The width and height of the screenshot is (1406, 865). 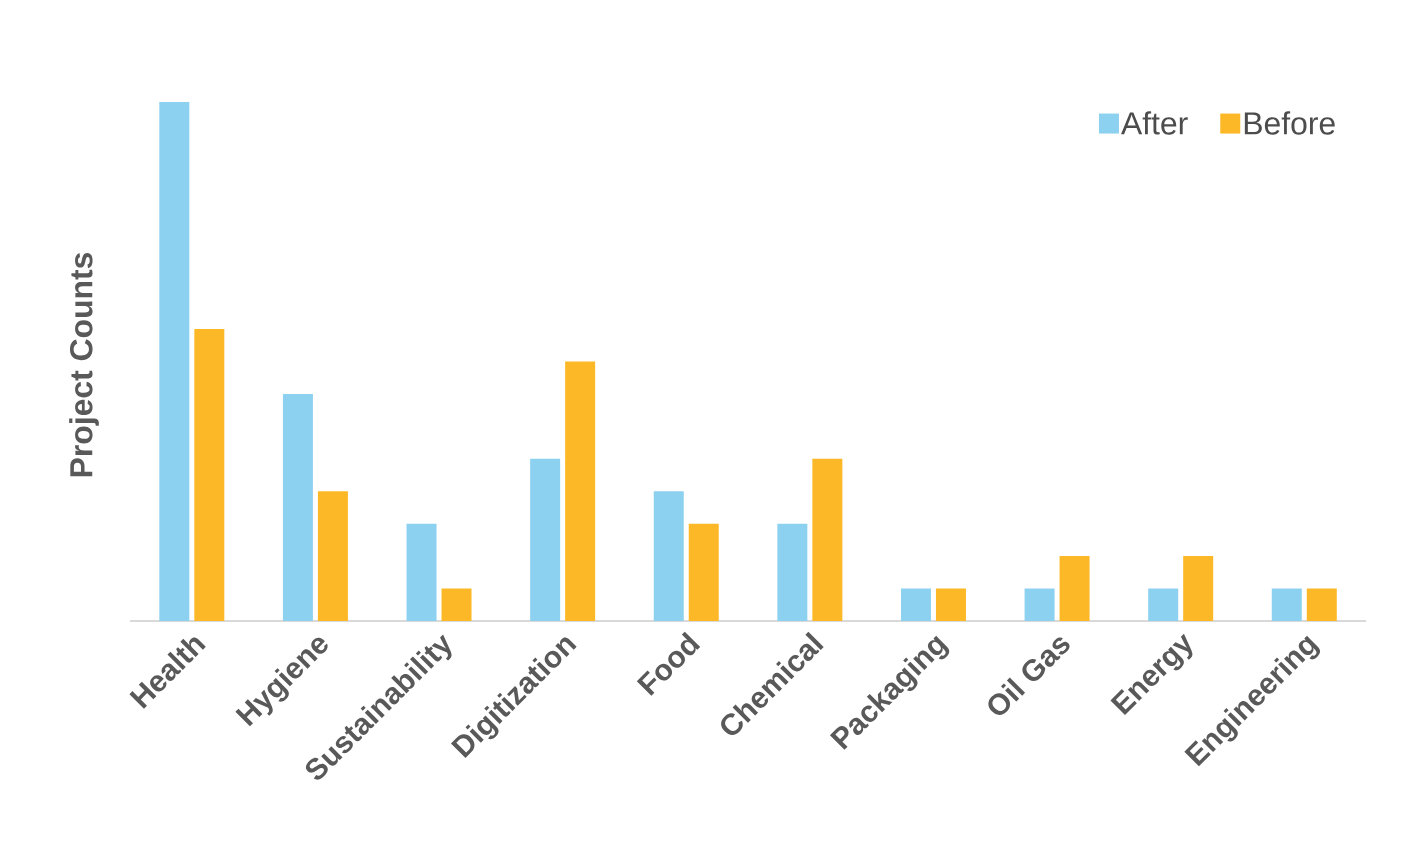 I want to click on x-tick-label: Oil Gas, so click(x=1029, y=676).